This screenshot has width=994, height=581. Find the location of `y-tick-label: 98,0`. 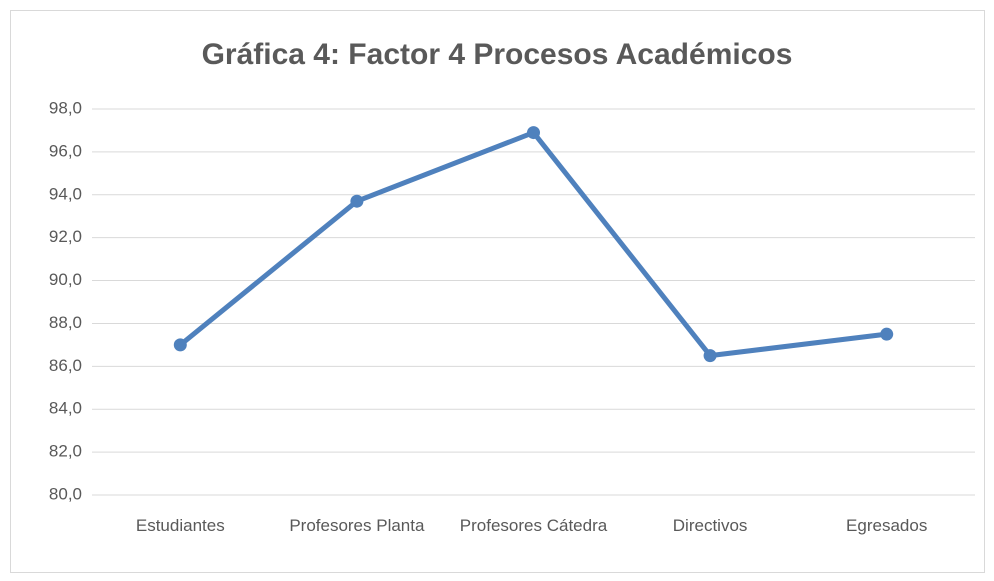

y-tick-label: 98,0 is located at coordinates (65, 107).